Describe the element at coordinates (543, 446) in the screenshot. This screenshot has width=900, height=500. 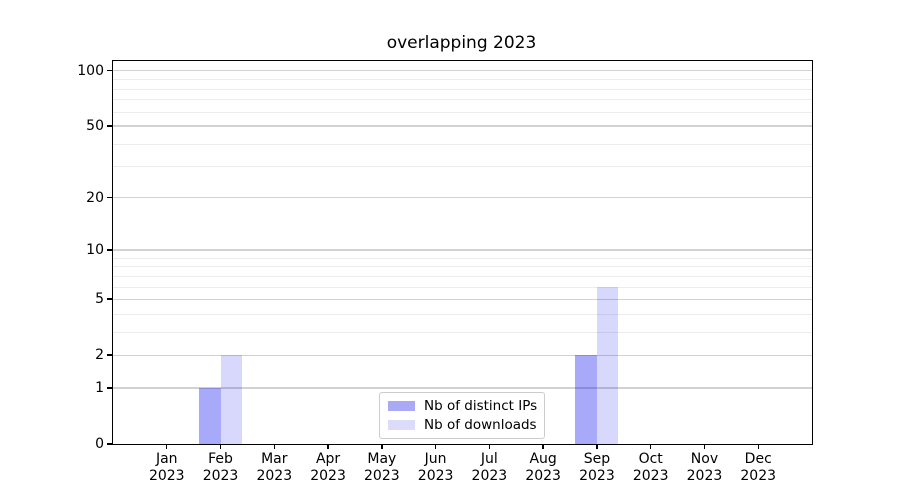
I see `x-tick-mark-aug-2023` at that location.